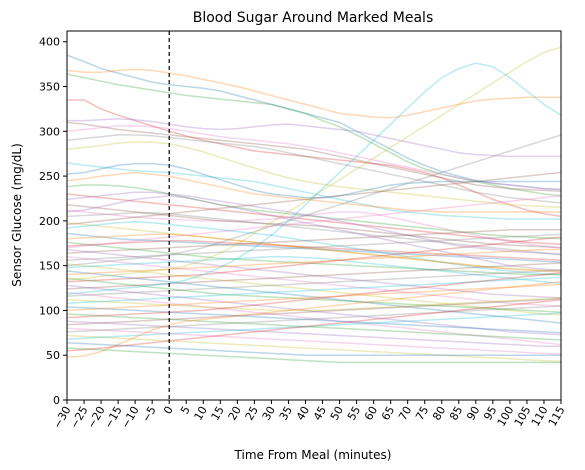 This screenshot has height=470, width=585. I want to click on y-axis-ticks: 0 50 100 150 200 250 300 350 400, so click(53, 221).